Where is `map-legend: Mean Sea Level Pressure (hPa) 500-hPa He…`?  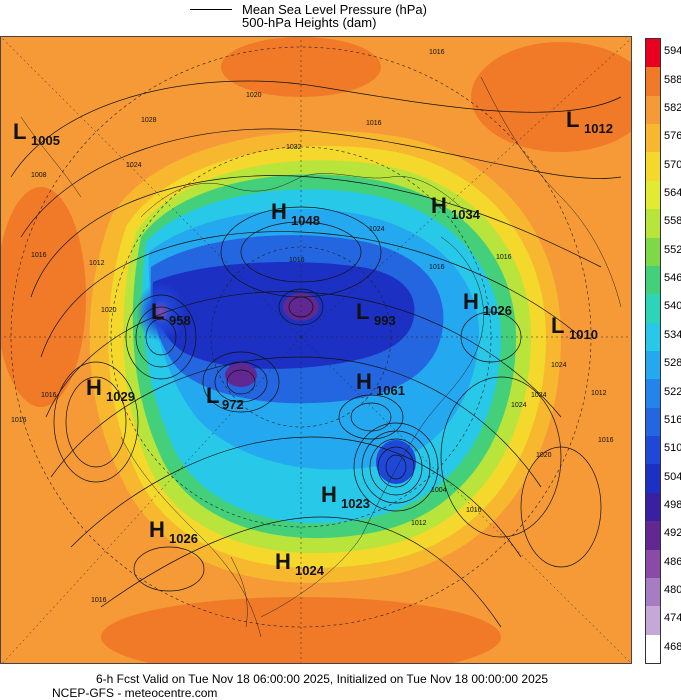
map-legend: Mean Sea Level Pressure (hPa) 500-hPa He… is located at coordinates (340, 17).